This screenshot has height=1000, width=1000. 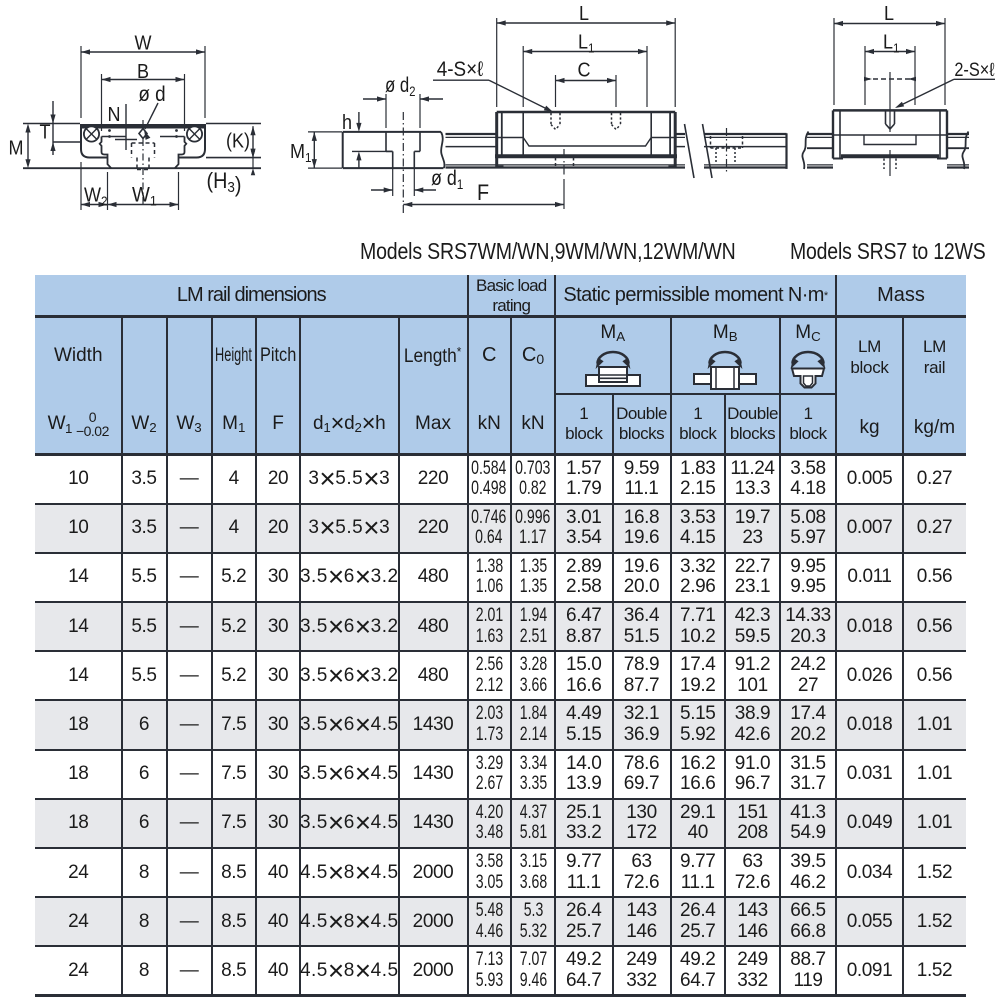 I want to click on svg-text: C, so click(x=584, y=71).